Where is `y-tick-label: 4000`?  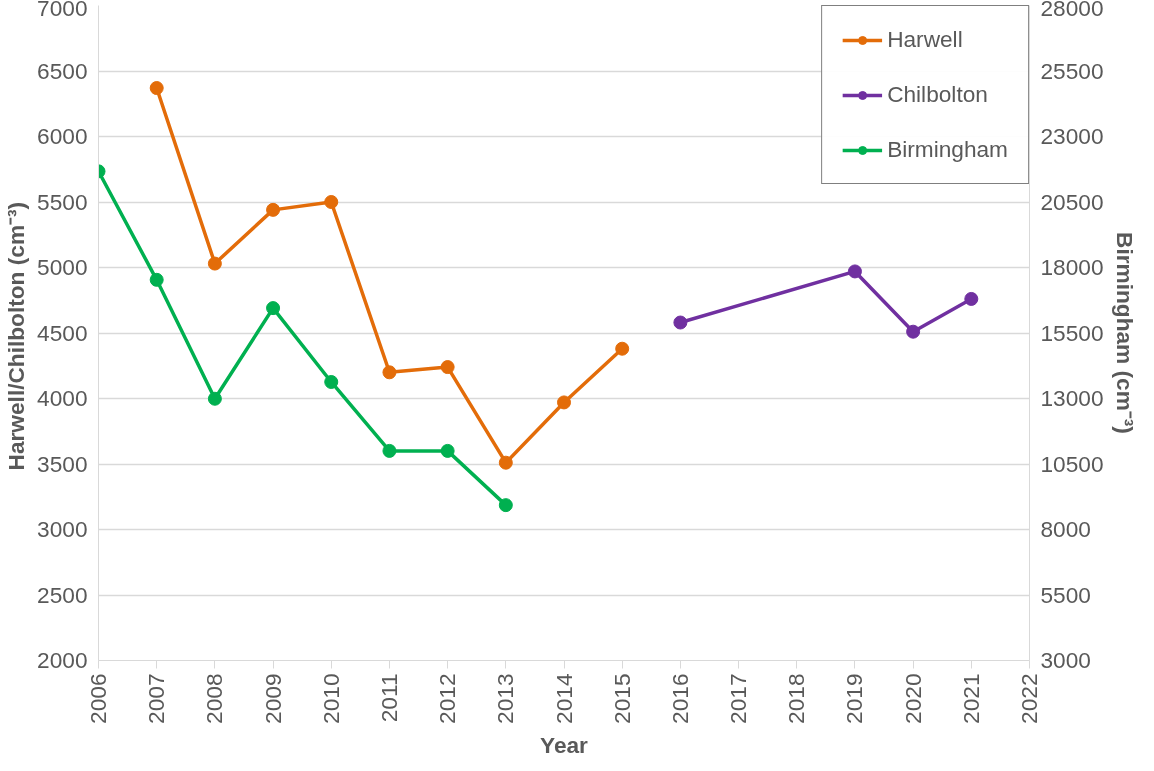
y-tick-label: 4000 is located at coordinates (62, 398).